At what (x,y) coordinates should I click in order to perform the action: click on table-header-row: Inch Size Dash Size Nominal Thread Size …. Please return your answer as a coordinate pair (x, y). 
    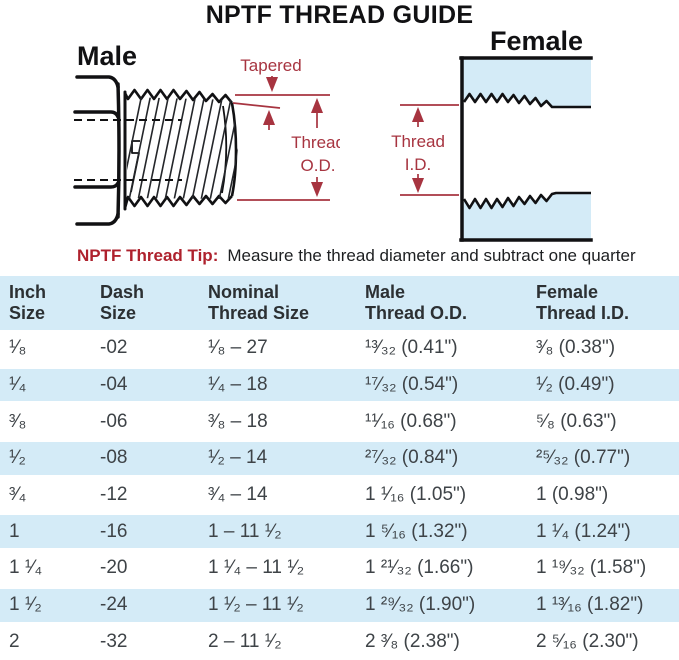
    Looking at the image, I should click on (339, 303).